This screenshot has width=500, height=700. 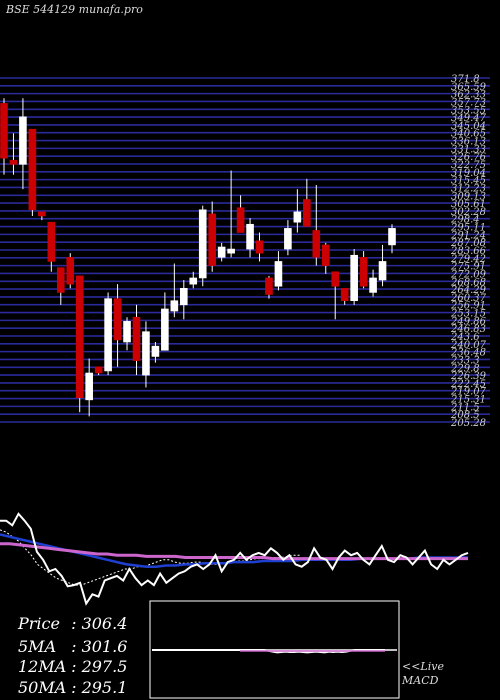 What do you see at coordinates (99, 687) in the screenshot?
I see `ma50-value: : 295.1` at bounding box center [99, 687].